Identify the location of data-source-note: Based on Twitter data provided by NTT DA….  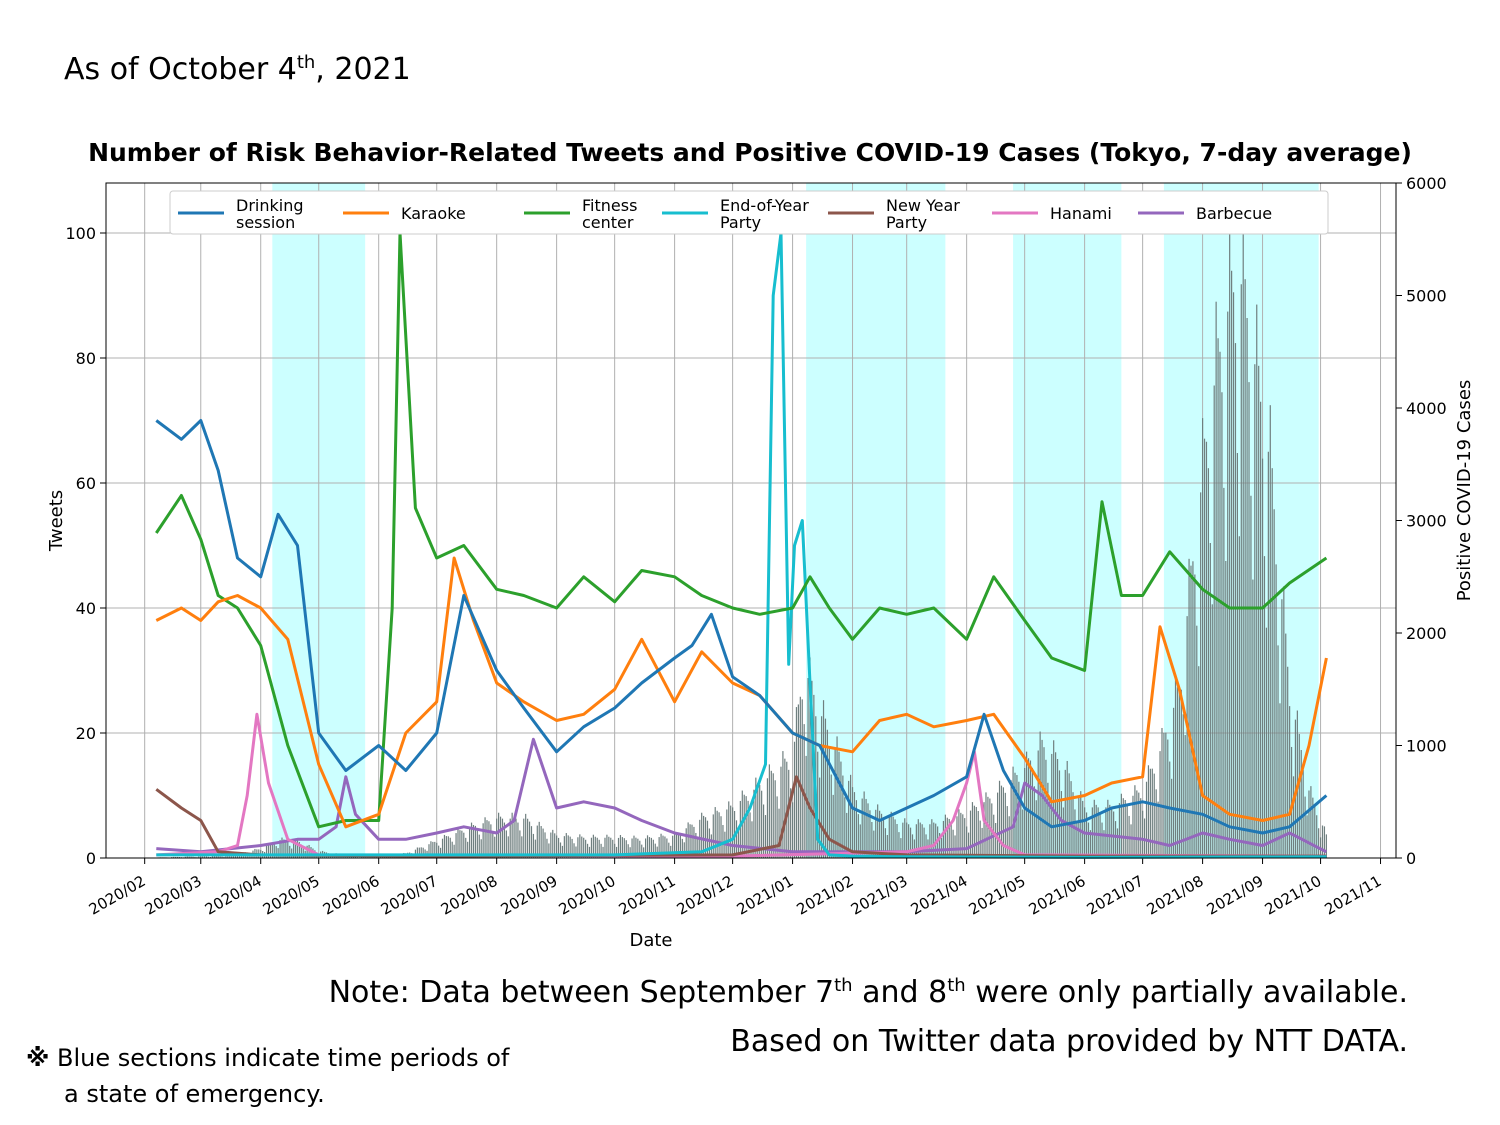
(1069, 1041).